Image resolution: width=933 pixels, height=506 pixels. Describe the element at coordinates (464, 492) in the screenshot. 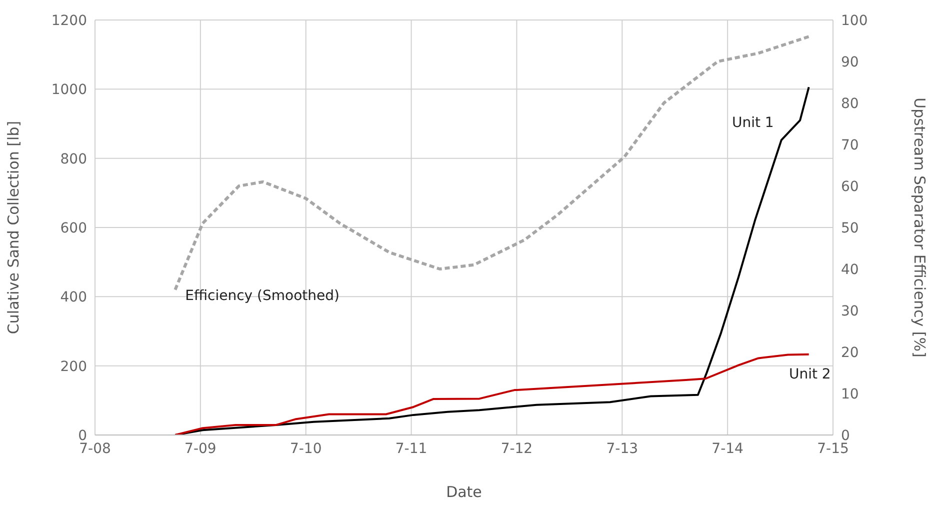

I see `x-axis-title: Date` at that location.